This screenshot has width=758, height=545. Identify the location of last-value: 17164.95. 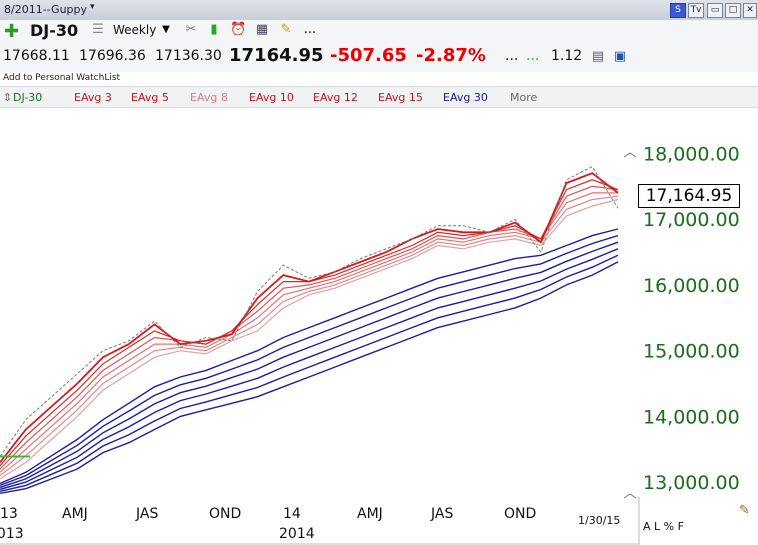
(276, 55).